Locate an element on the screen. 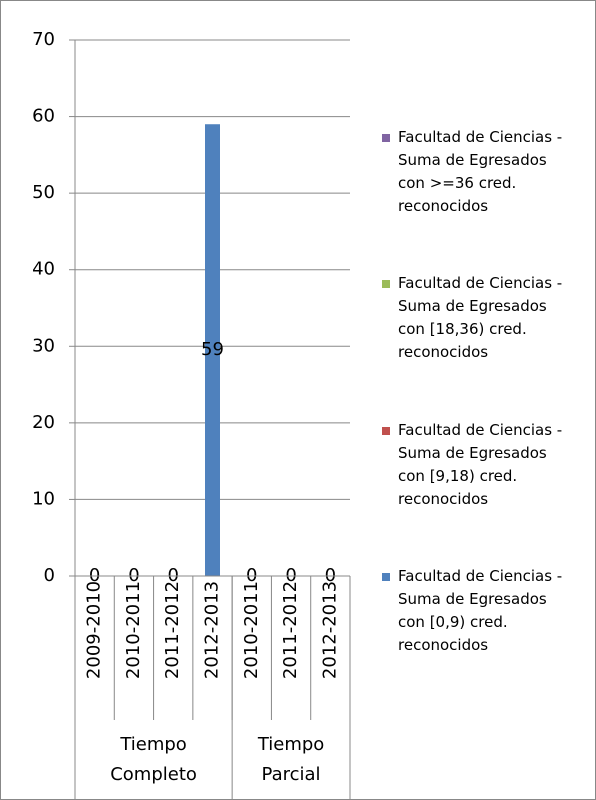 This screenshot has height=800, width=596. group-label: Tiempo Completo is located at coordinates (153, 759).